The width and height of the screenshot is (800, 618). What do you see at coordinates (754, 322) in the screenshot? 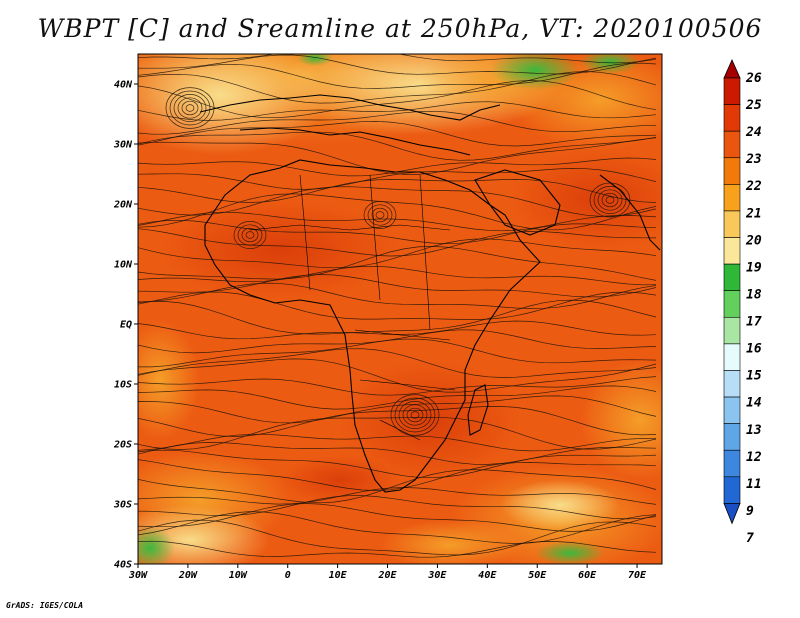
I see `colorbar-label: 17` at bounding box center [754, 322].